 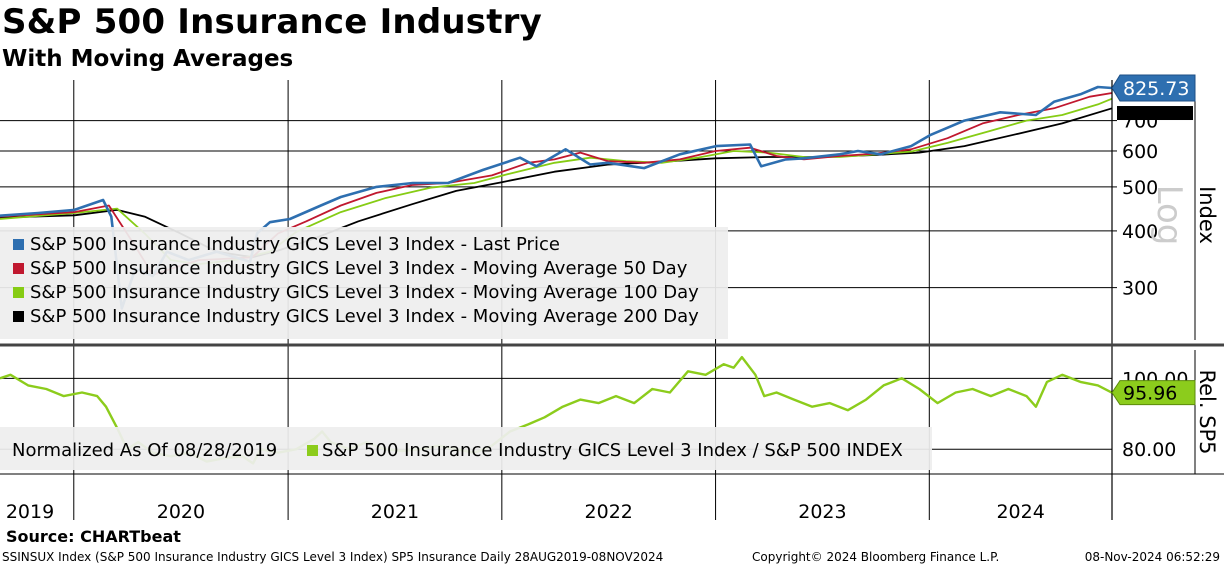 What do you see at coordinates (30, 512) in the screenshot?
I see `x-tick-label: 2019` at bounding box center [30, 512].